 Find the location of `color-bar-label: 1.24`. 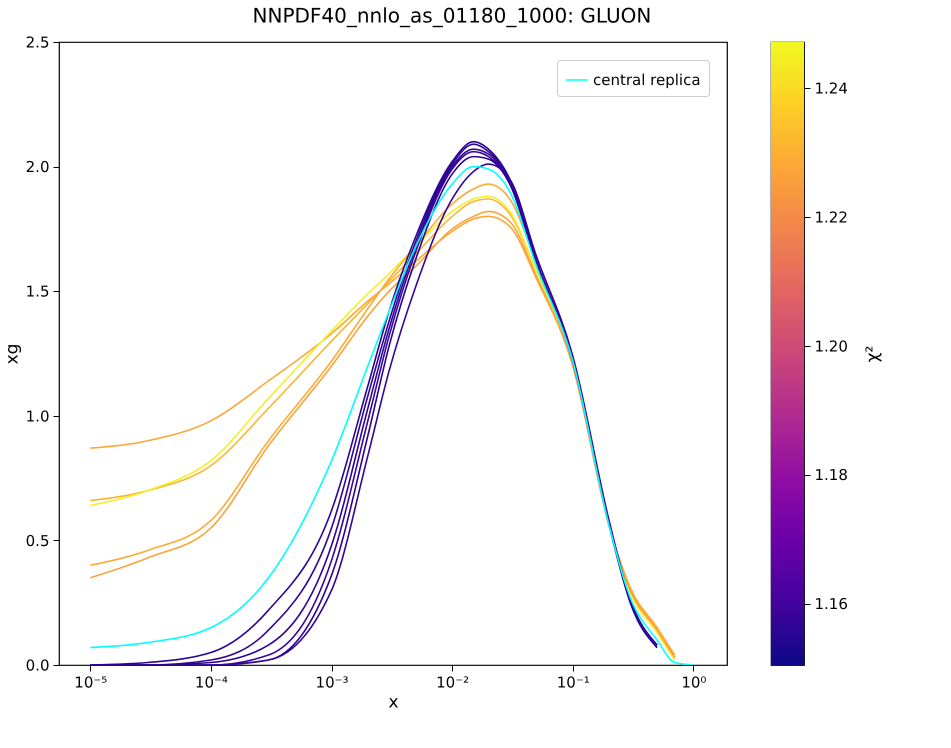

color-bar-label: 1.24 is located at coordinates (831, 88).